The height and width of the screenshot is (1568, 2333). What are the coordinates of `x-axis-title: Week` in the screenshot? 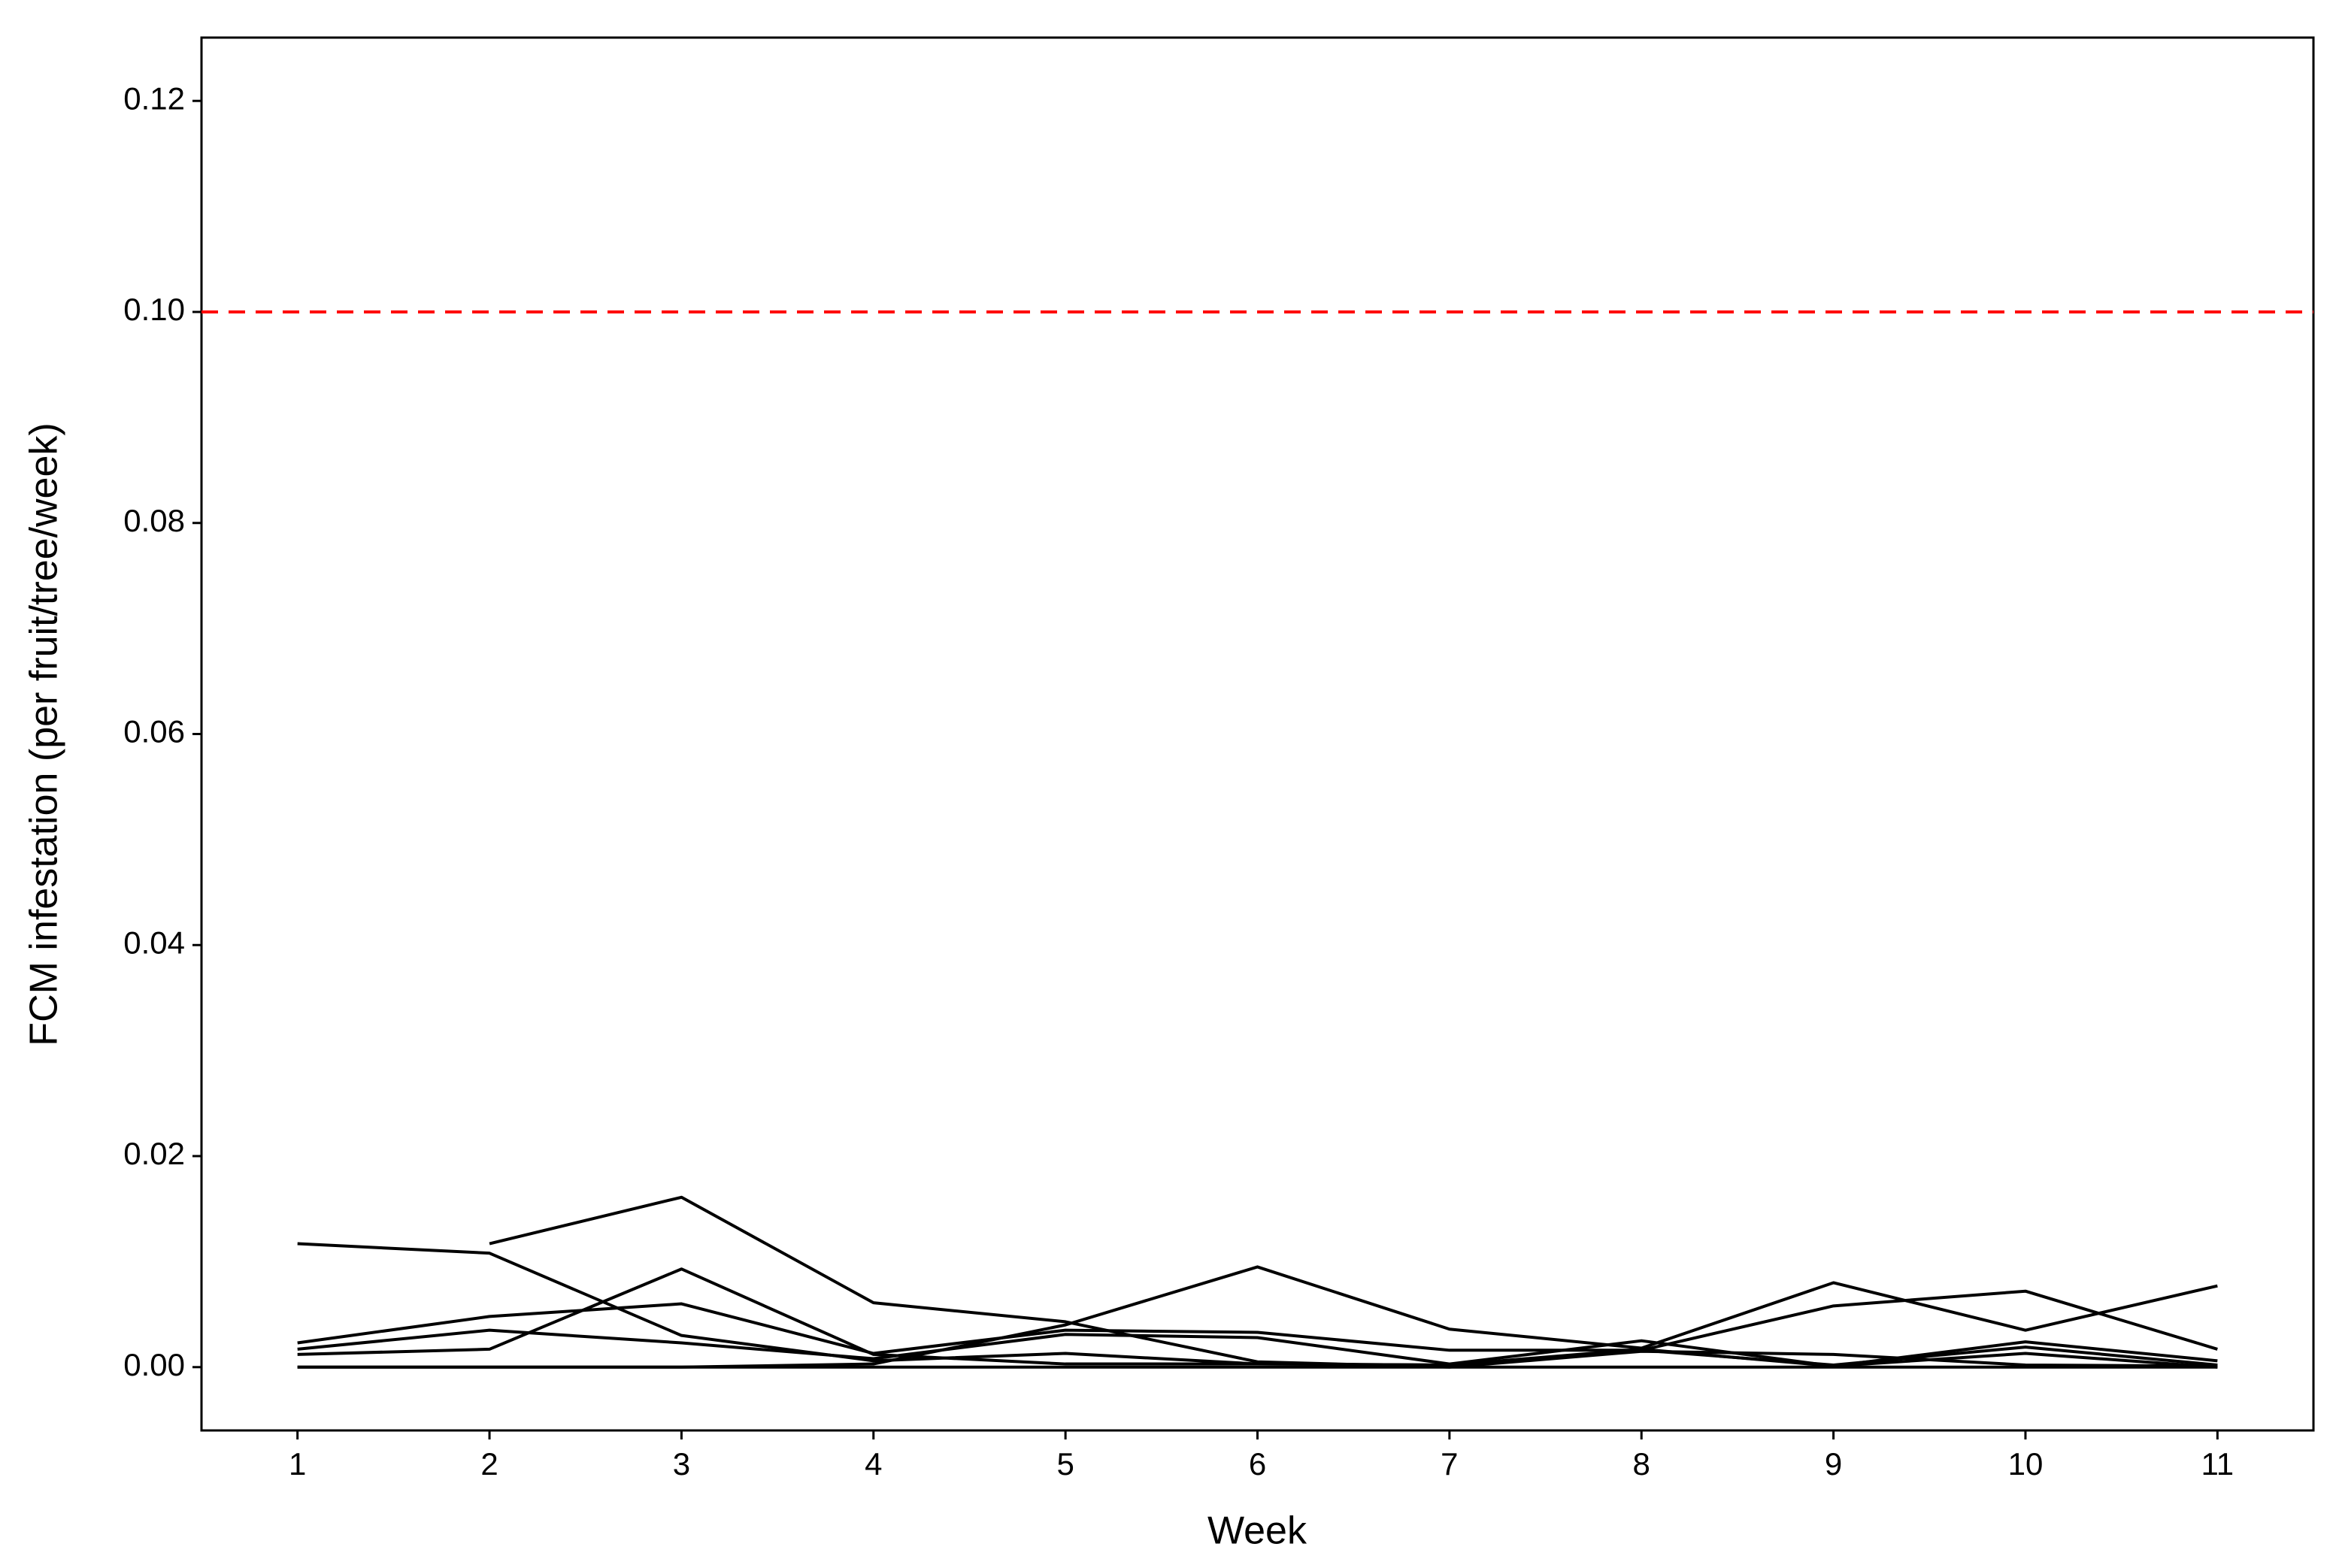 It's located at (1257, 1531).